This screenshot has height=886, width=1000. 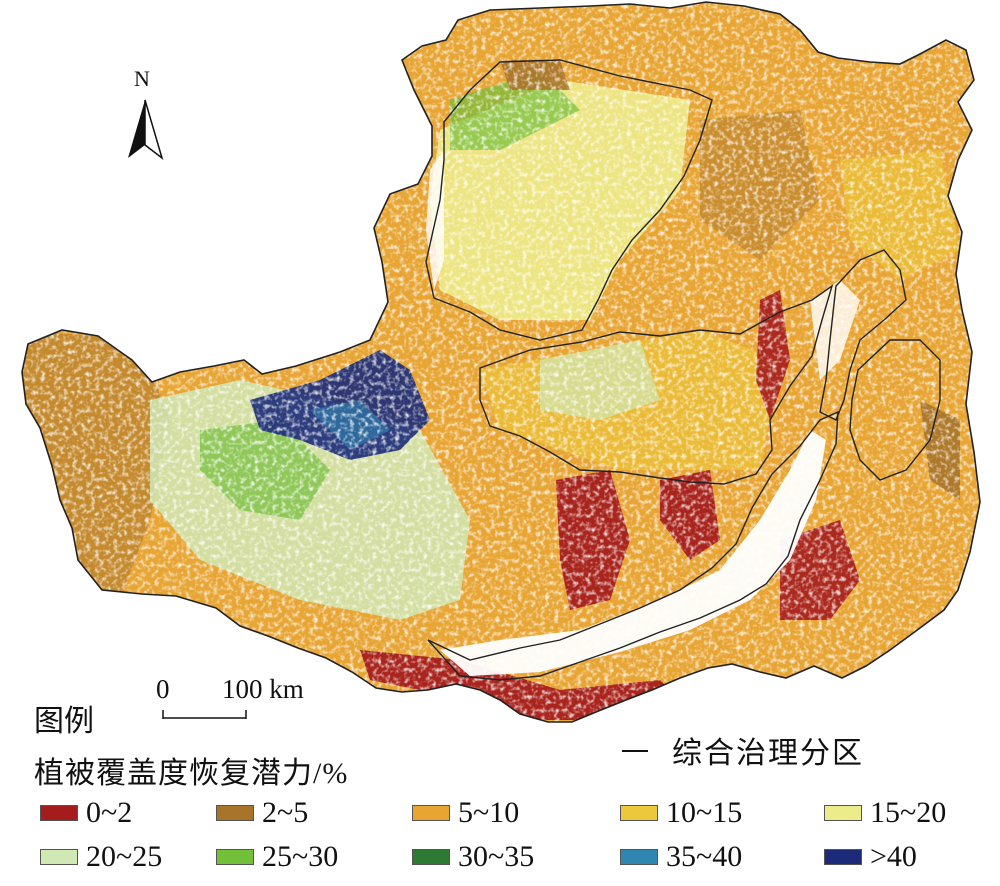 What do you see at coordinates (285, 812) in the screenshot?
I see `legend-label: 2~5` at bounding box center [285, 812].